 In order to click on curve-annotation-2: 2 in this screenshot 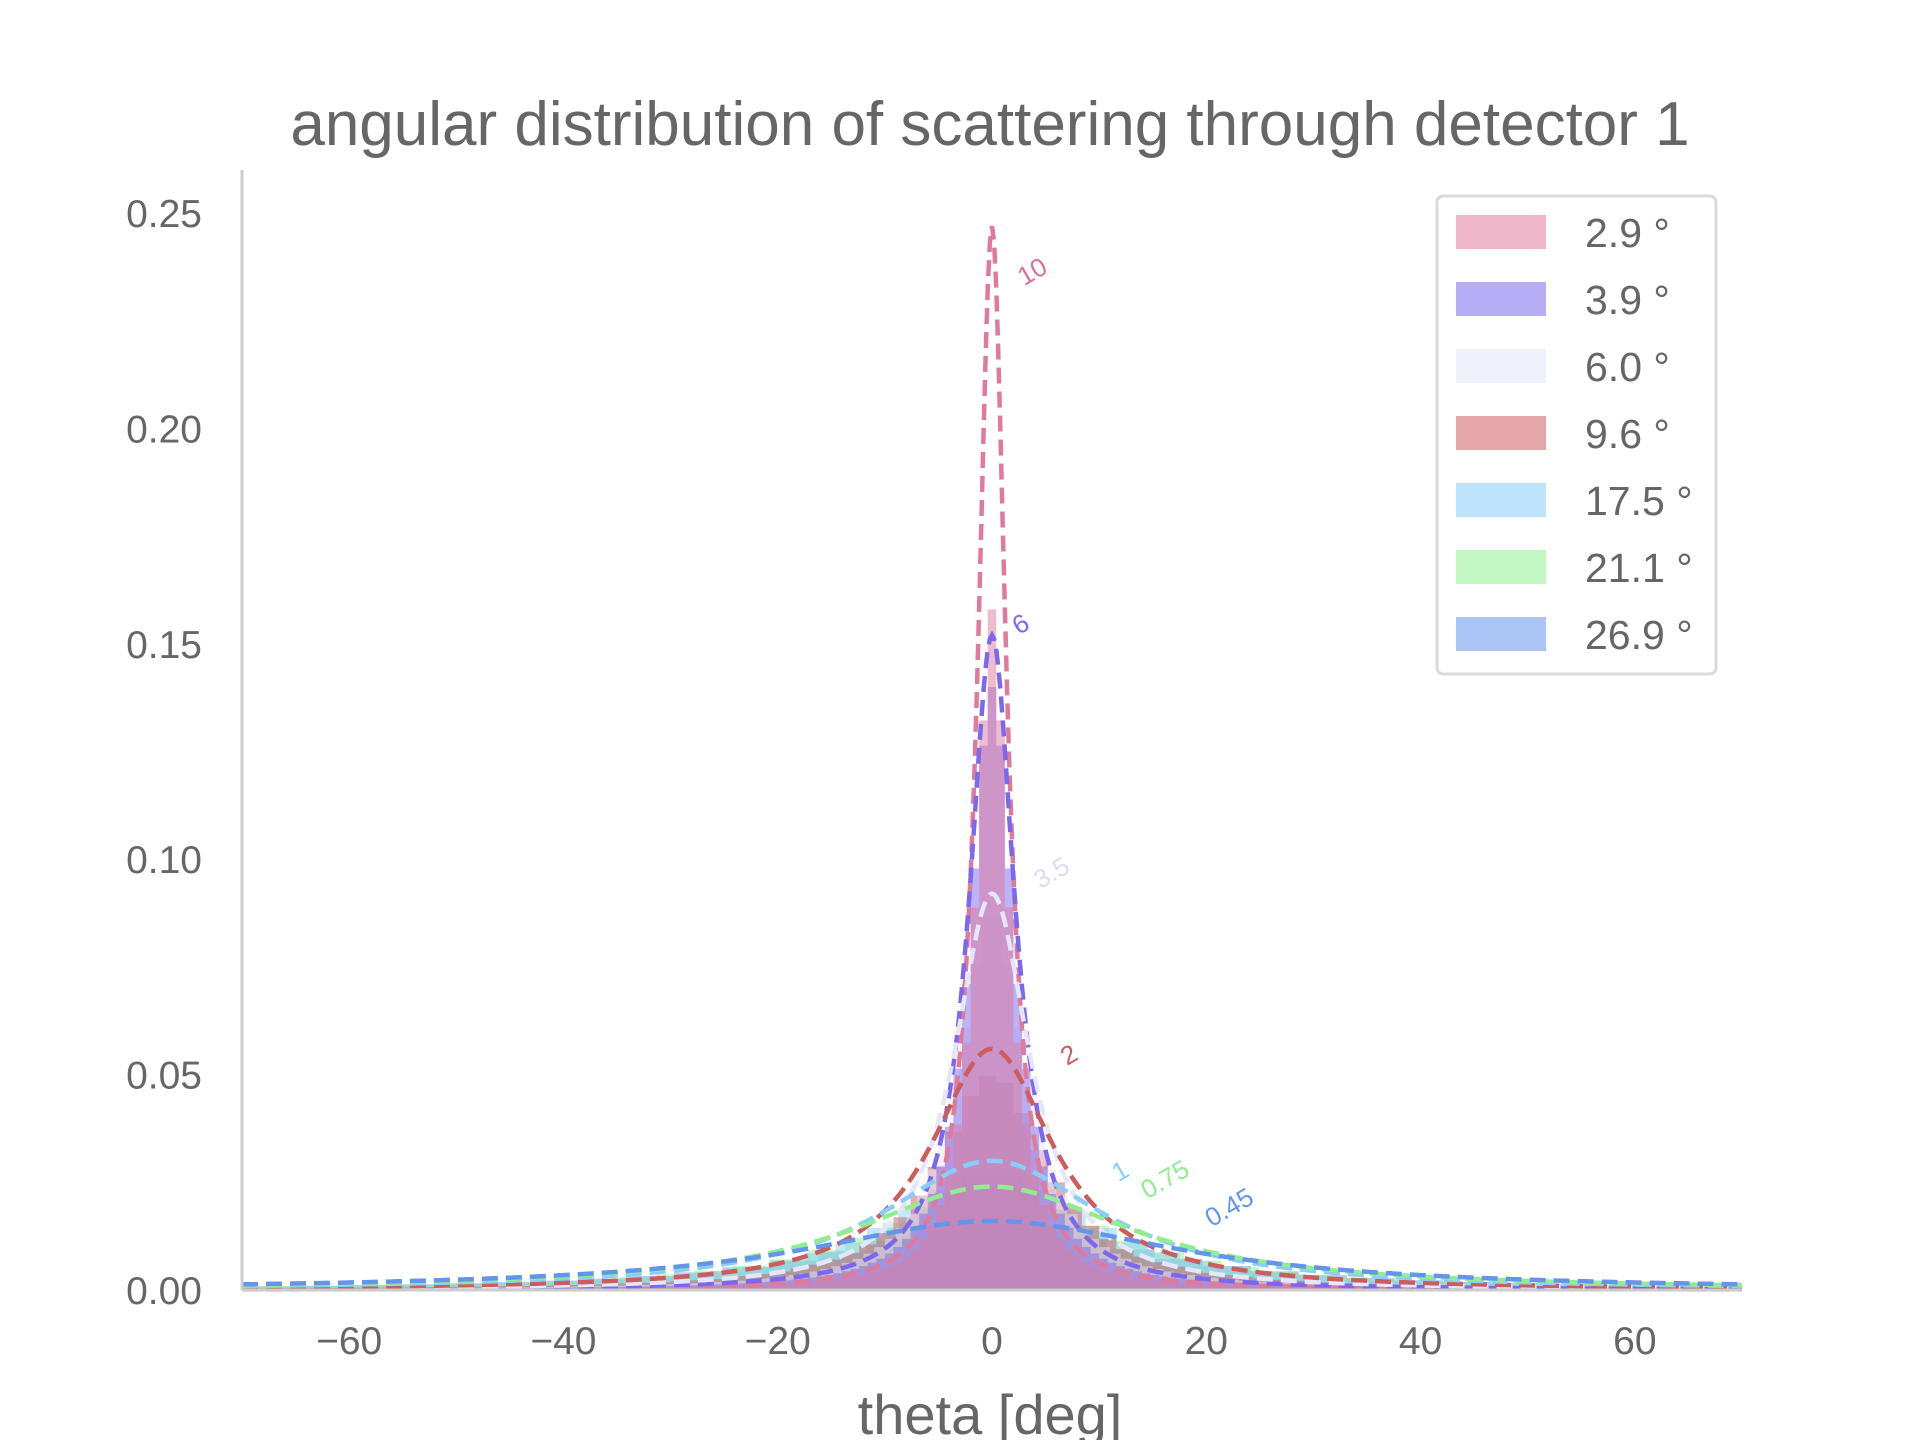, I will do `click(1069, 1054)`.